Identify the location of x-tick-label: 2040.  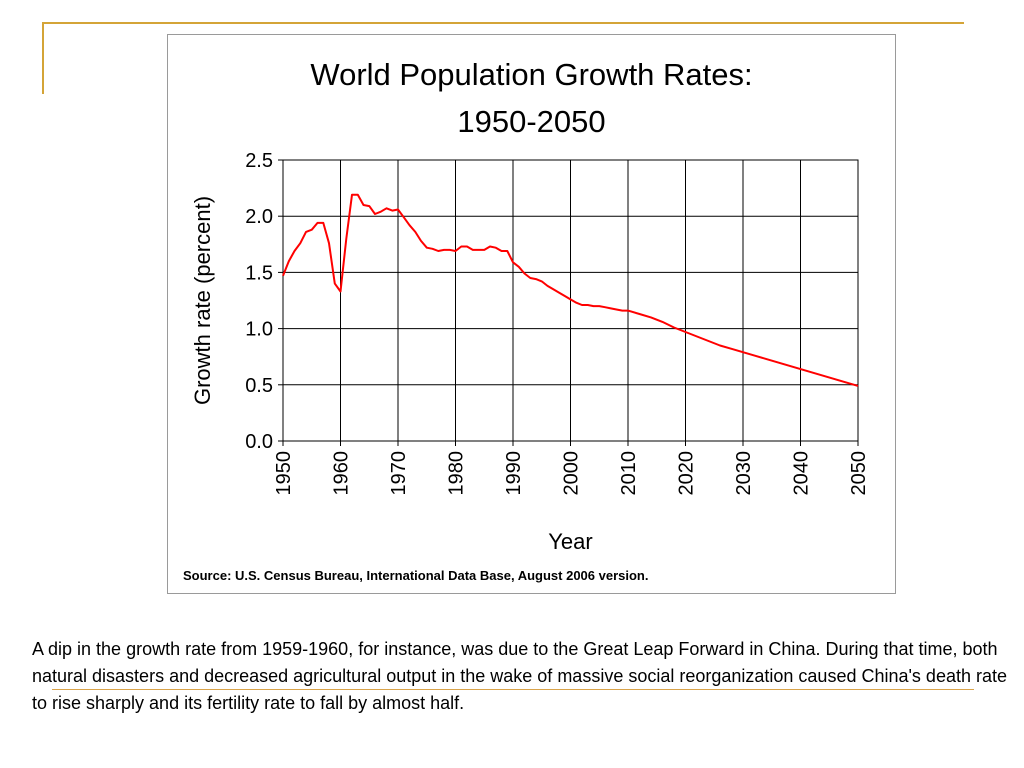
(802, 473).